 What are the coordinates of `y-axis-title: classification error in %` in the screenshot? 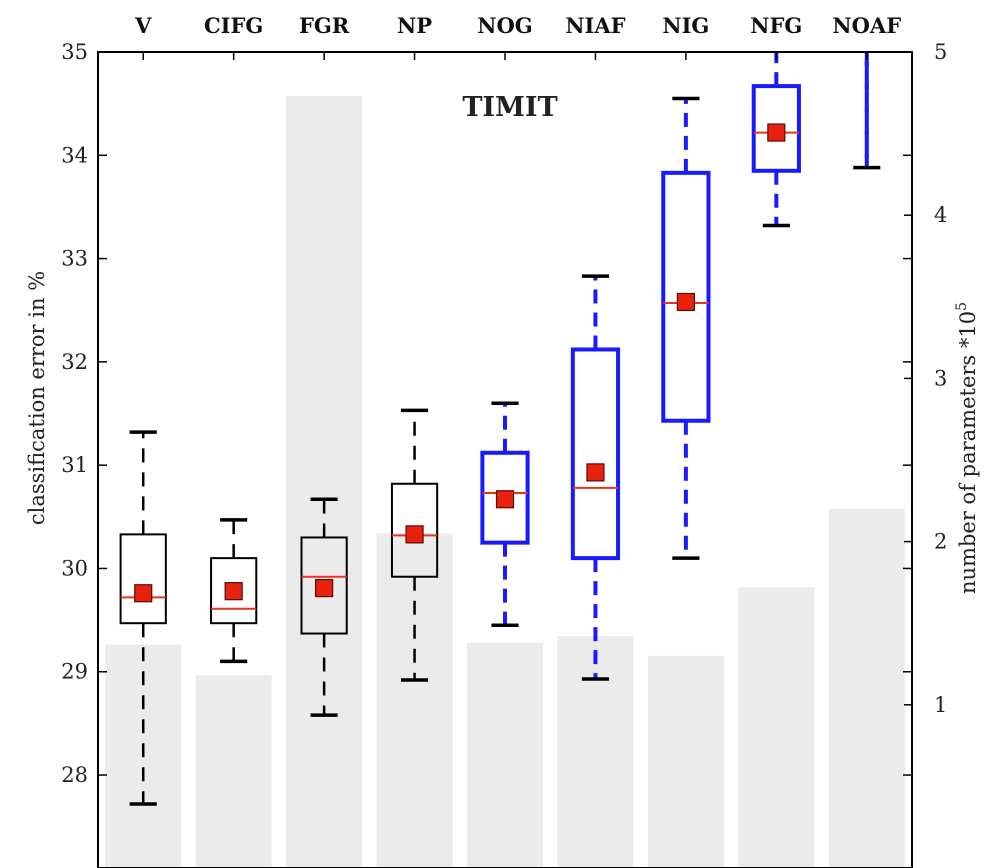 It's located at (37, 398).